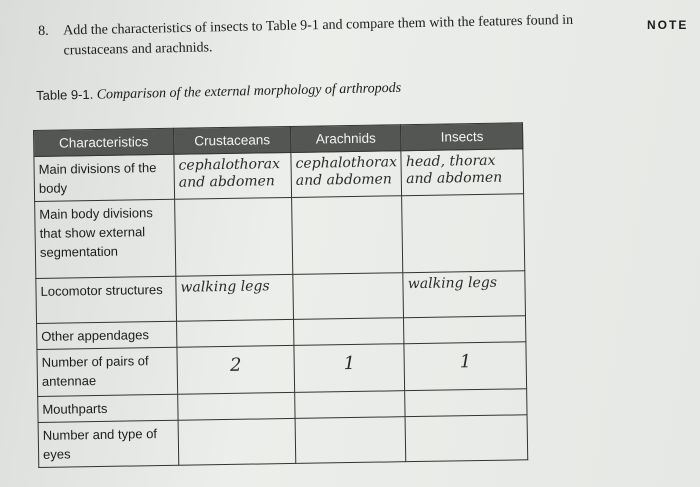 The image size is (700, 487). I want to click on question-number: 8., so click(43, 31).